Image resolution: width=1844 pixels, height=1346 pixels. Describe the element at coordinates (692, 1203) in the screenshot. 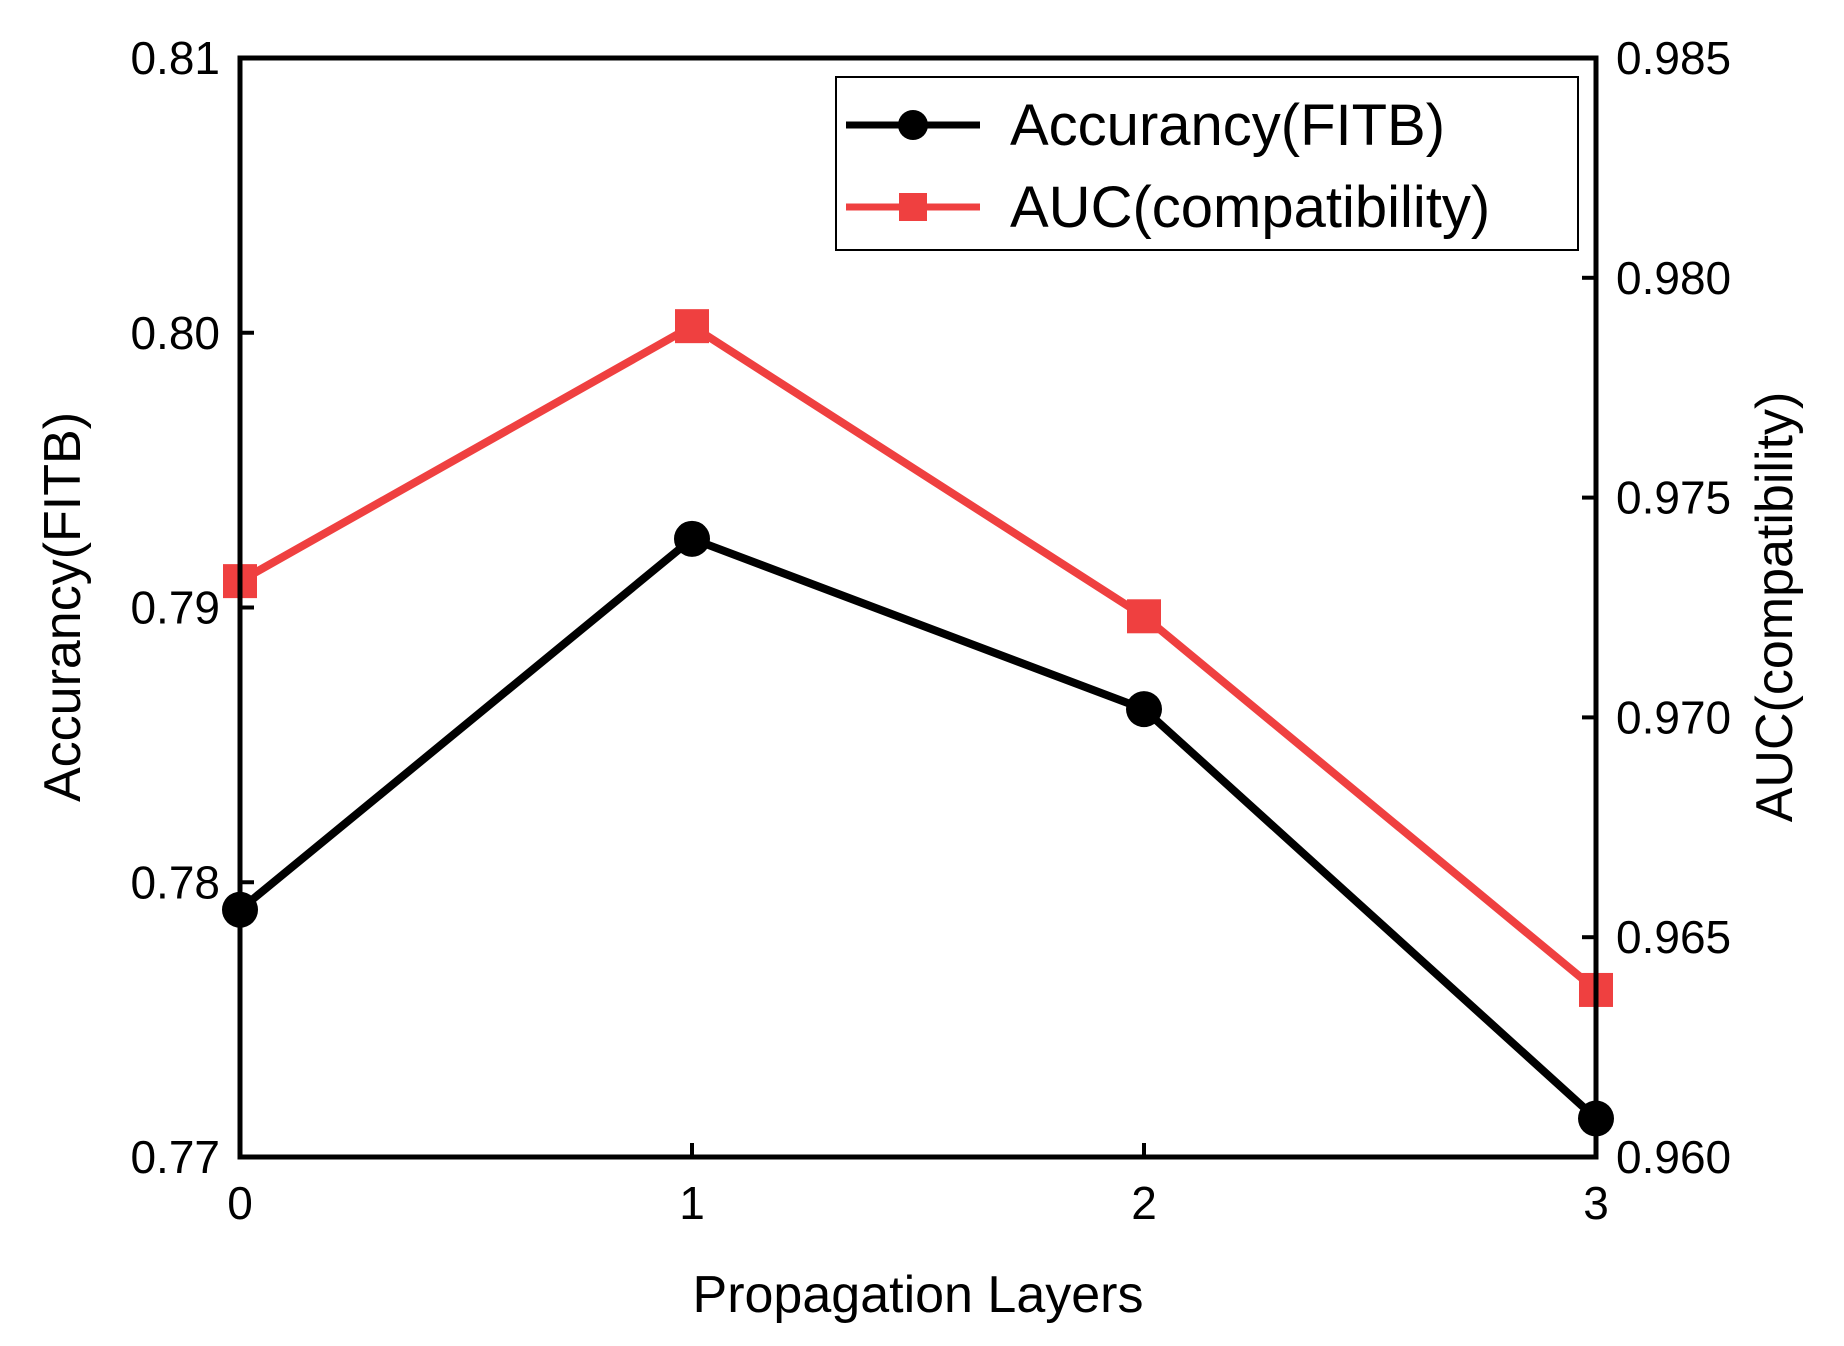

I see `x-tick-label-1: 1` at that location.